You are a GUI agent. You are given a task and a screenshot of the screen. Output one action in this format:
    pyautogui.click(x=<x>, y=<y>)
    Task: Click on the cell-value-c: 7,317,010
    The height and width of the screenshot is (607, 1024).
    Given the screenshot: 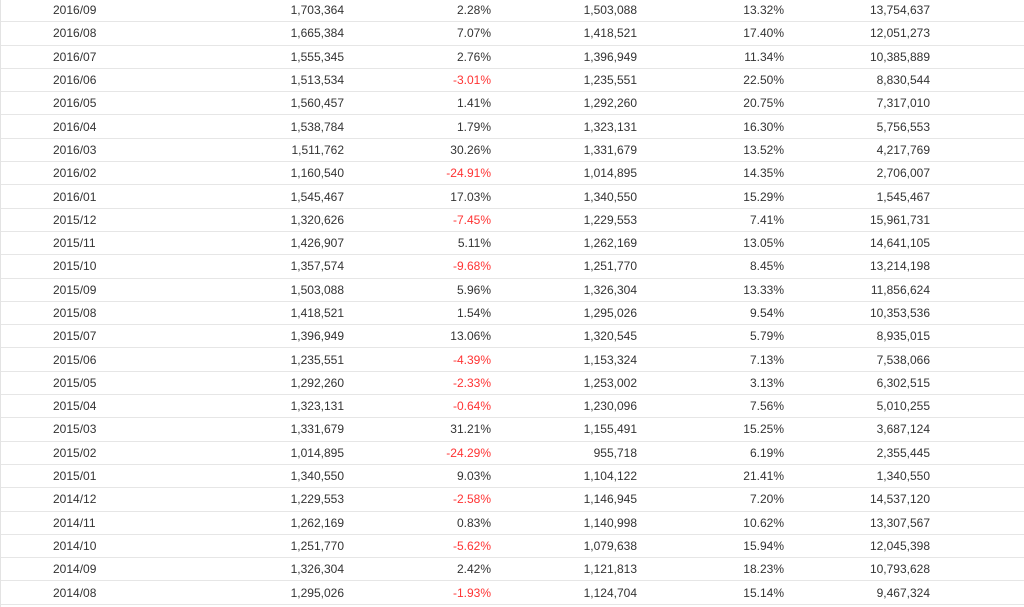 What is the action you would take?
    pyautogui.click(x=857, y=103)
    